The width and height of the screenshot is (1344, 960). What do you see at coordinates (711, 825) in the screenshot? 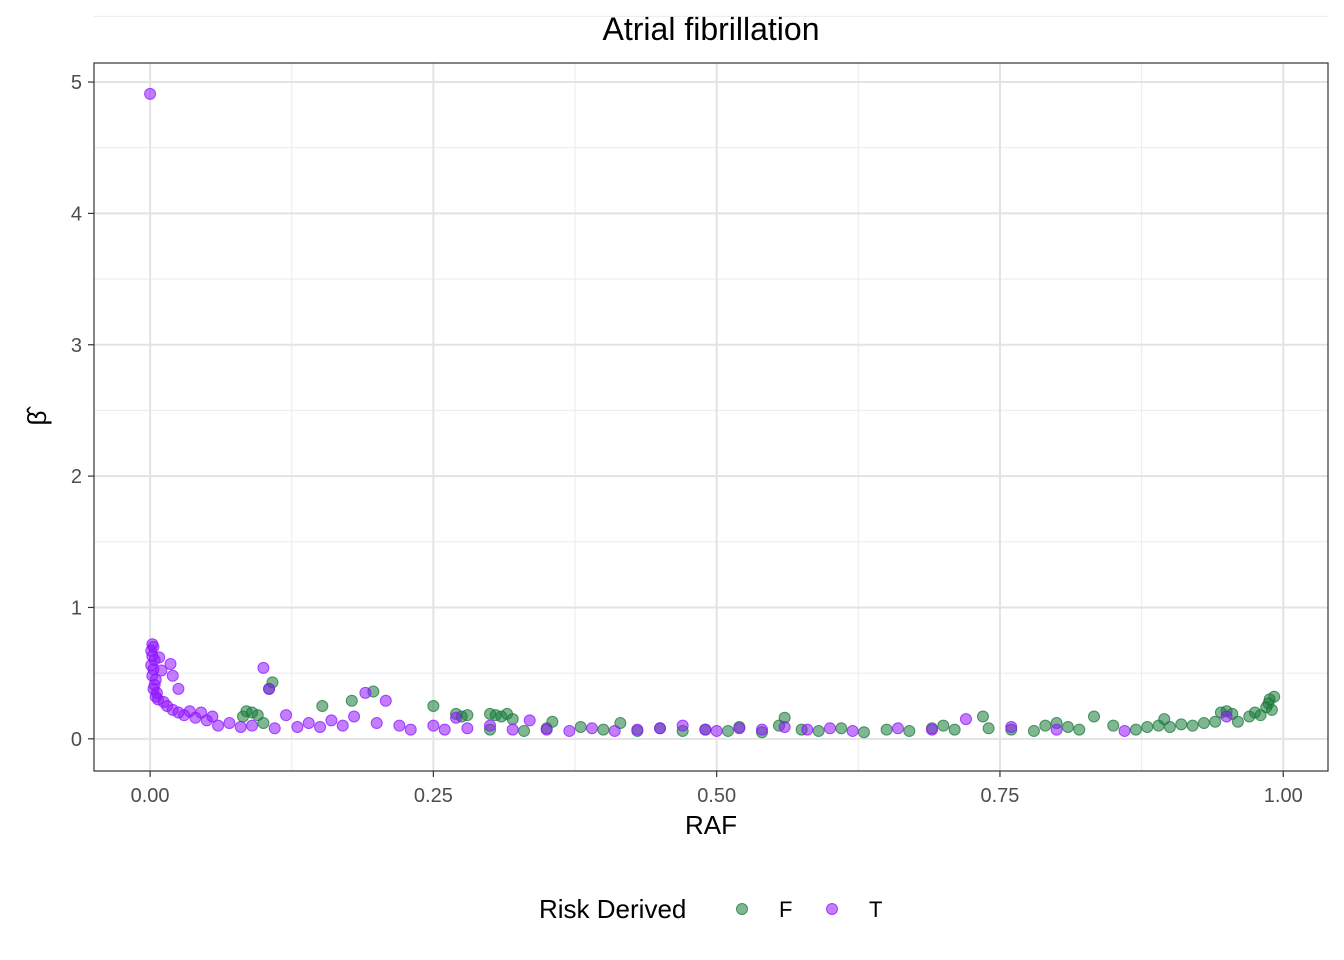
I see `x-axis-title: RAF` at bounding box center [711, 825].